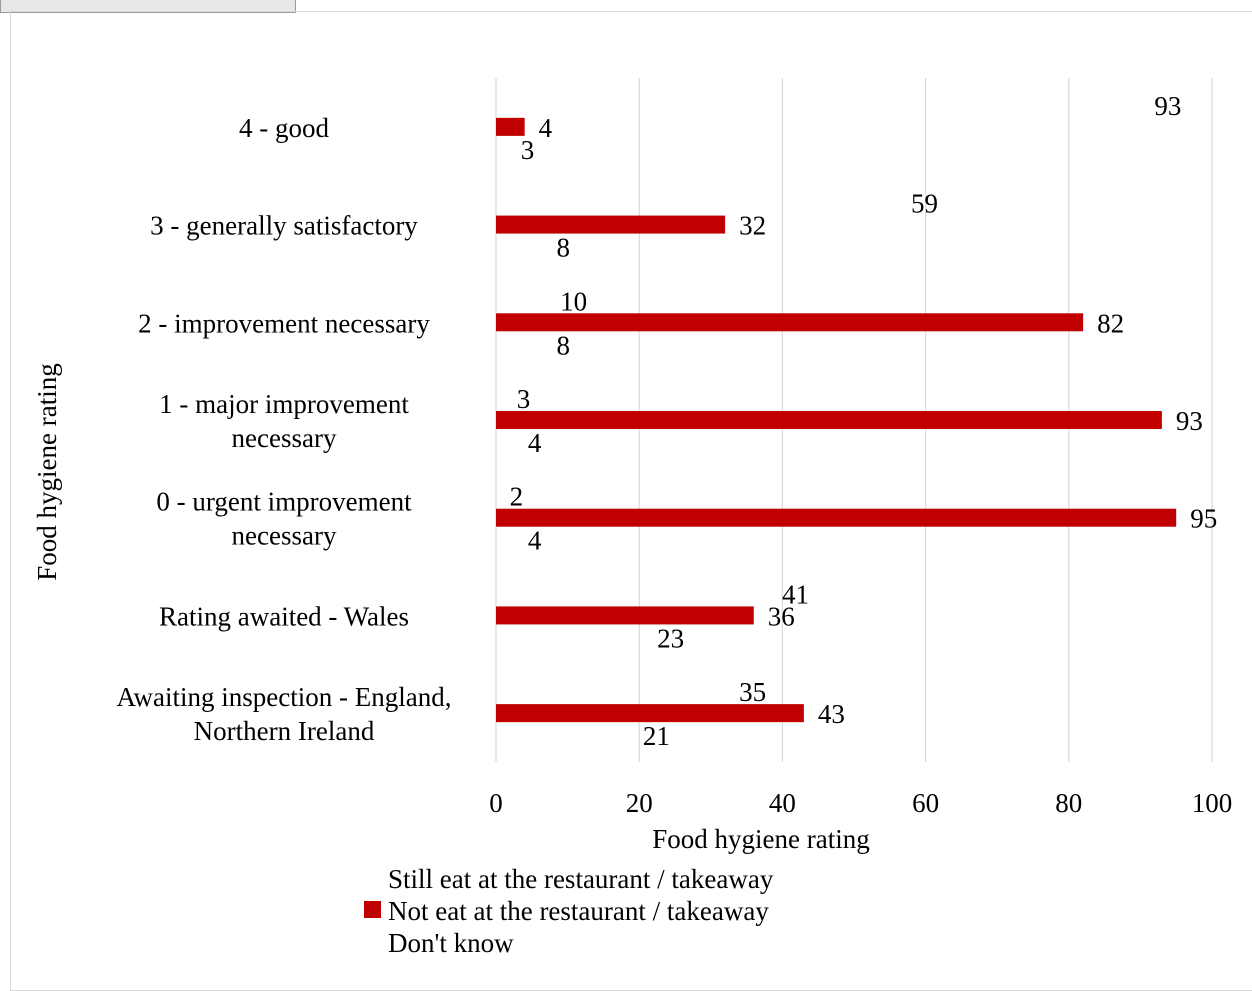 This screenshot has width=1252, height=991. I want to click on x-tick-labels: 0 20 40 60 80 100, so click(860, 803).